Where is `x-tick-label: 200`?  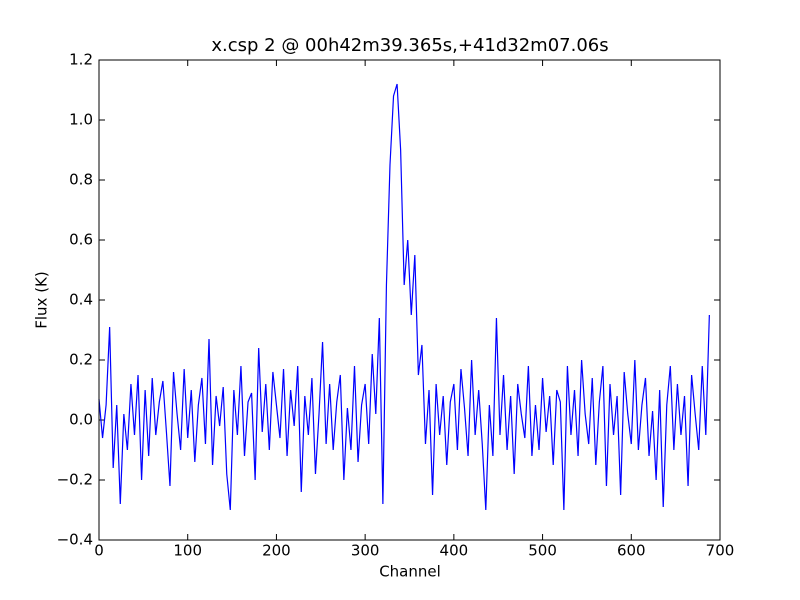 x-tick-label: 200 is located at coordinates (276, 551).